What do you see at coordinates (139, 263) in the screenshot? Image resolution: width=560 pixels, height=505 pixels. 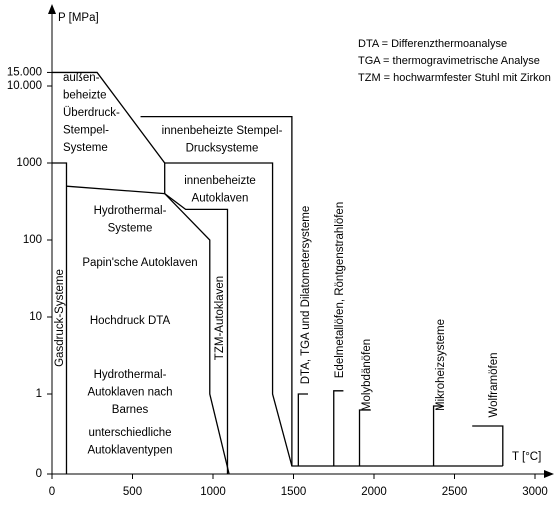 I see `region-label: Papin'sche Autoklaven` at bounding box center [139, 263].